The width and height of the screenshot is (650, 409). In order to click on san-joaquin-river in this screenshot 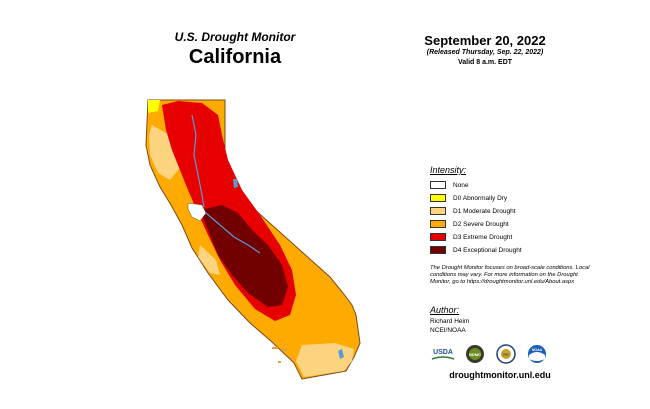, I will do `click(233, 233)`.